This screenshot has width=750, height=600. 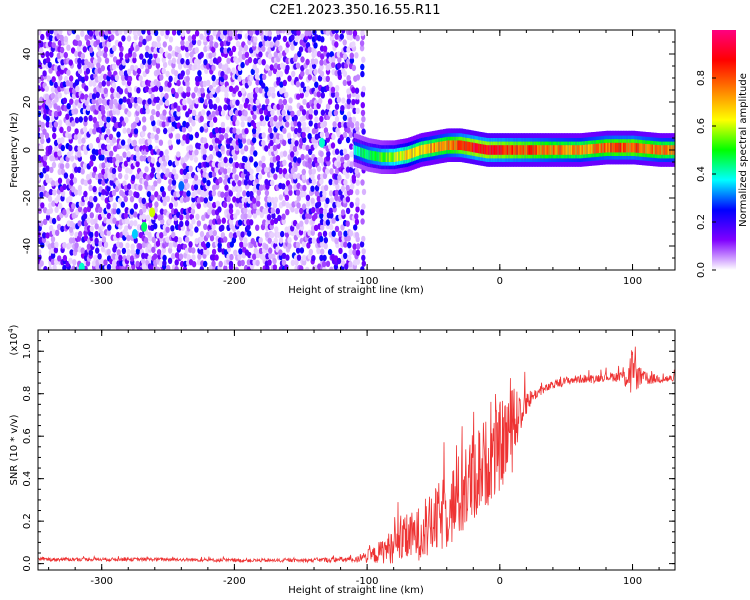 What do you see at coordinates (27, 54) in the screenshot?
I see `y-tick-label: 40` at bounding box center [27, 54].